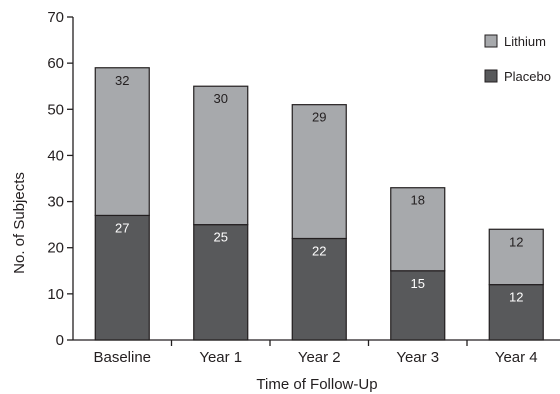  I want to click on x-tick-label: Year 2, so click(319, 357).